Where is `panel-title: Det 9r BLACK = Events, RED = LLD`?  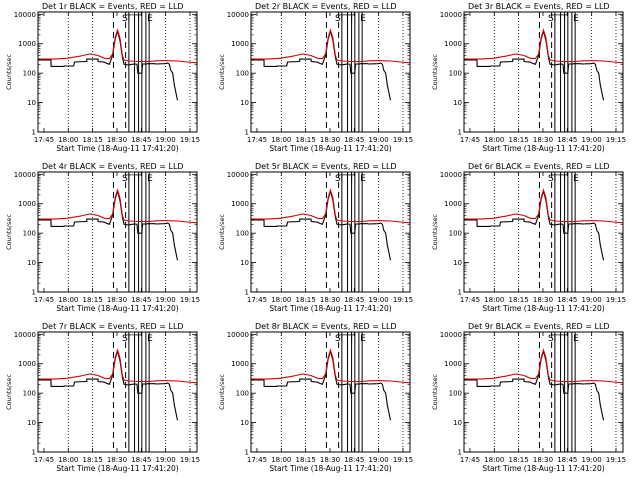 panel-title: Det 9r BLACK = Events, RED = LLD is located at coordinates (539, 326).